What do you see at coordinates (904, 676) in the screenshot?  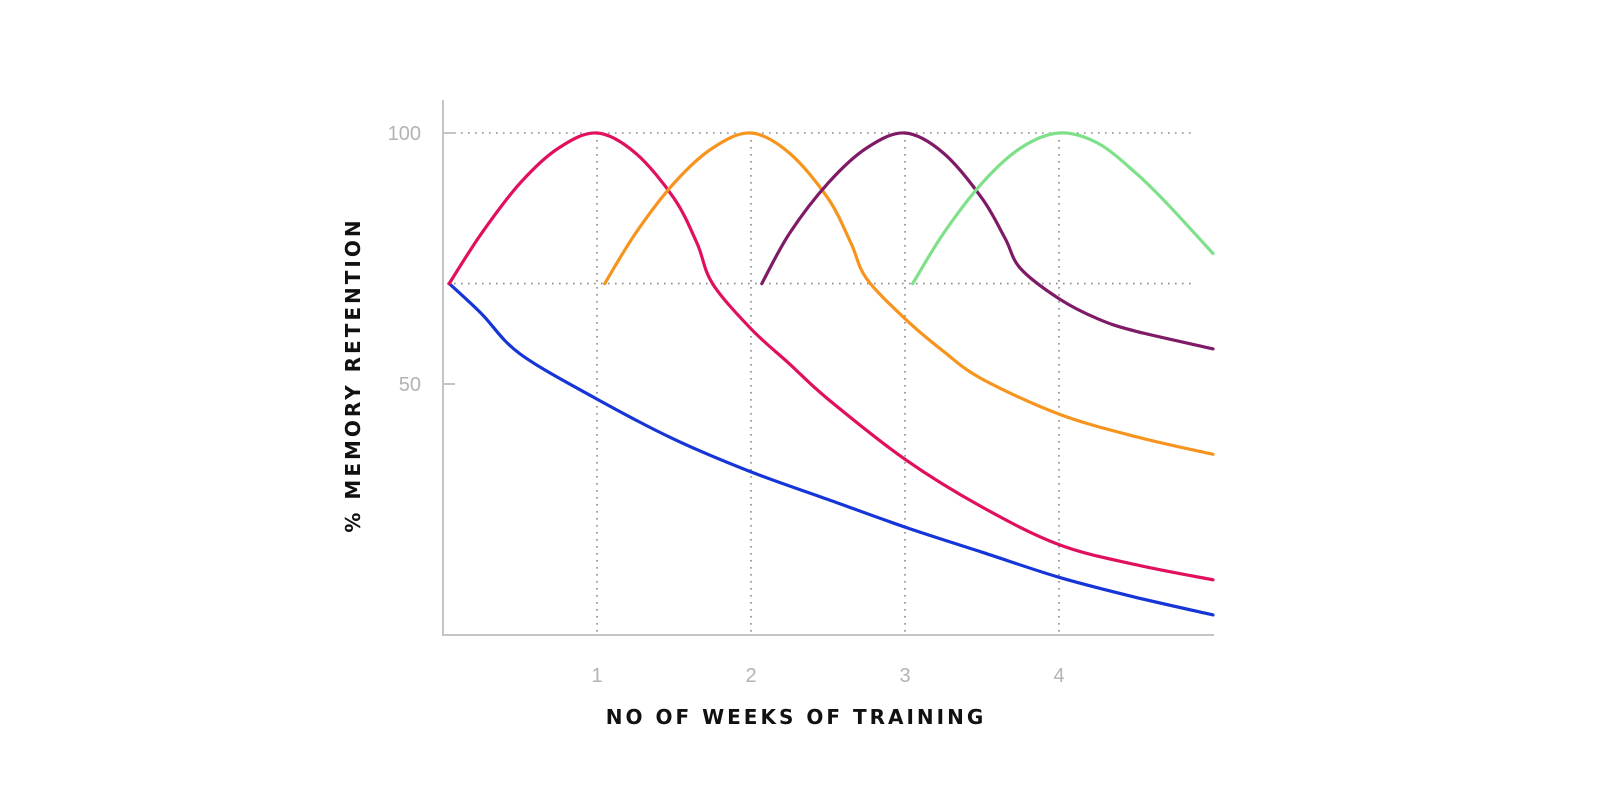 I see `x-tick-label-3: 3` at bounding box center [904, 676].